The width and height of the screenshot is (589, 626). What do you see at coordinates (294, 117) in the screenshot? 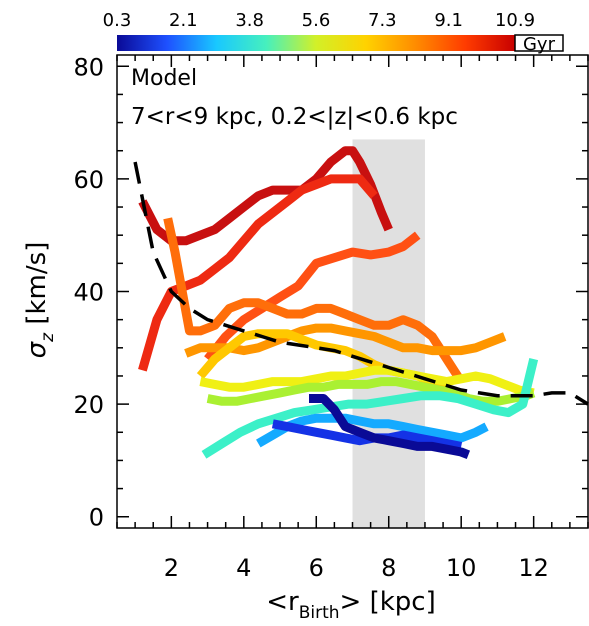
I see `annotation-selection: 7<r<9 kpc, 0.2<|z|<0.6 kpc` at bounding box center [294, 117].